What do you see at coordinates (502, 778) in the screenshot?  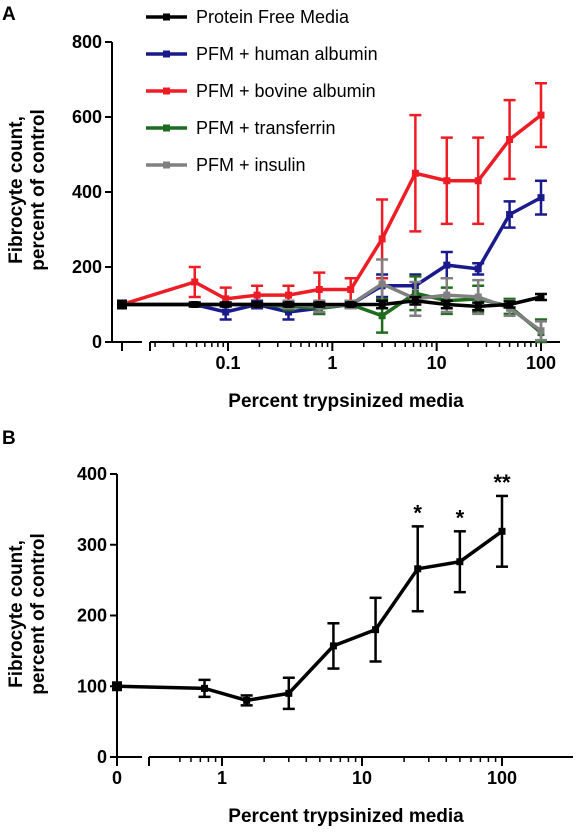 I see `panel-b-xtick-label: 100` at bounding box center [502, 778].